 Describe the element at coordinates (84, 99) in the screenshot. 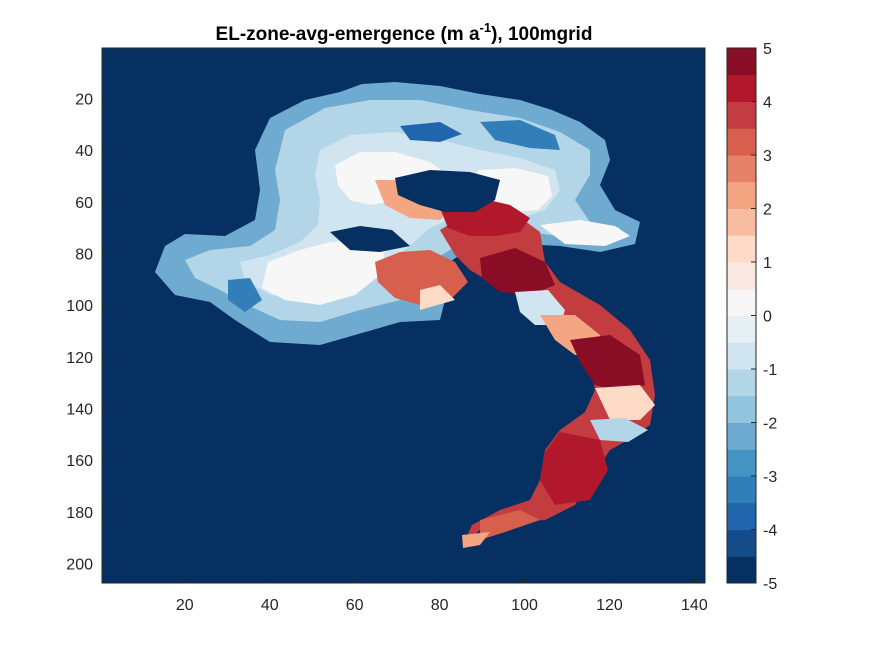

I see `y-tick-label: 20` at that location.